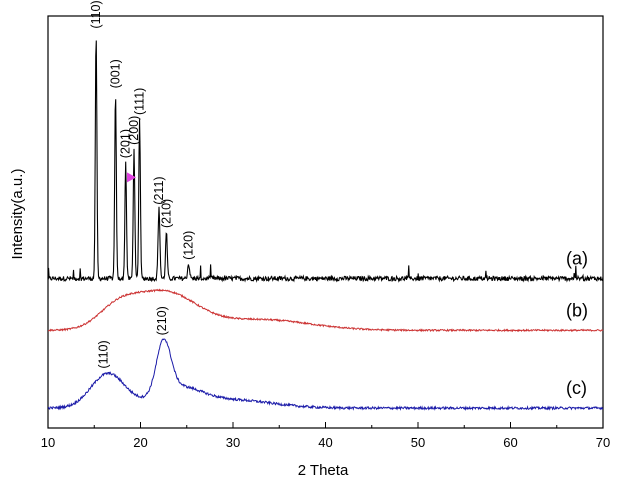  I want to click on peak-label-5: (211), so click(159, 190).